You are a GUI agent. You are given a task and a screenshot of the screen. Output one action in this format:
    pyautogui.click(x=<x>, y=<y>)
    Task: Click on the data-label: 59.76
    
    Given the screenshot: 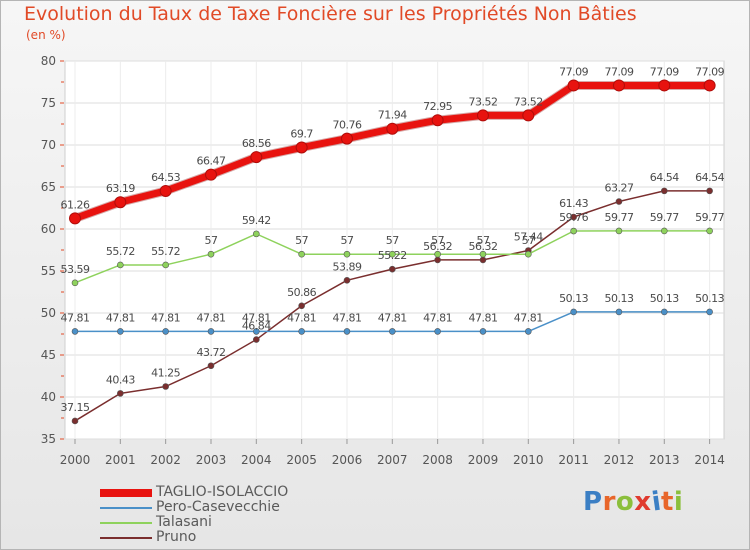 What is the action you would take?
    pyautogui.click(x=573, y=217)
    